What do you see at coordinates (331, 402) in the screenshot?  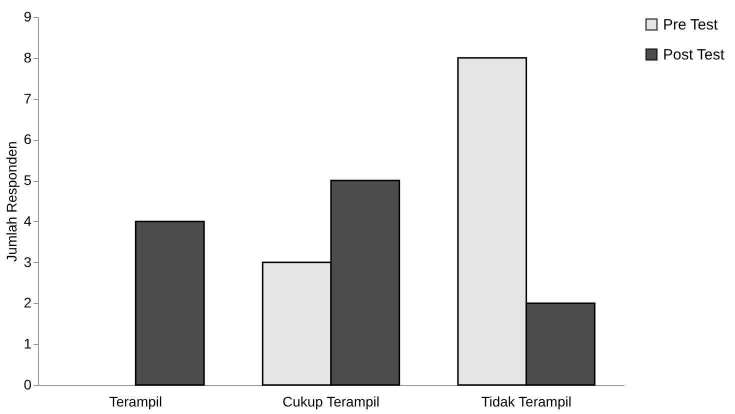 I see `x-tick-label: Cukup Terampil` at bounding box center [331, 402].